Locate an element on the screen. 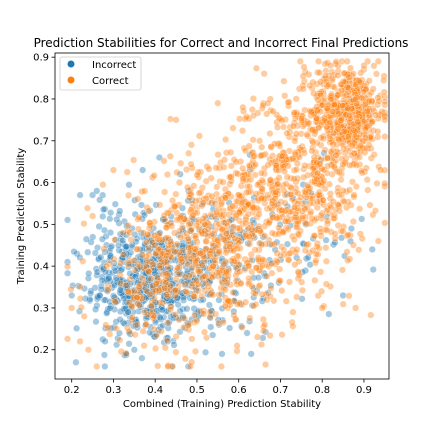 Image resolution: width=432 pixels, height=432 pixels. y-tick-label: 0.9 is located at coordinates (41, 58).